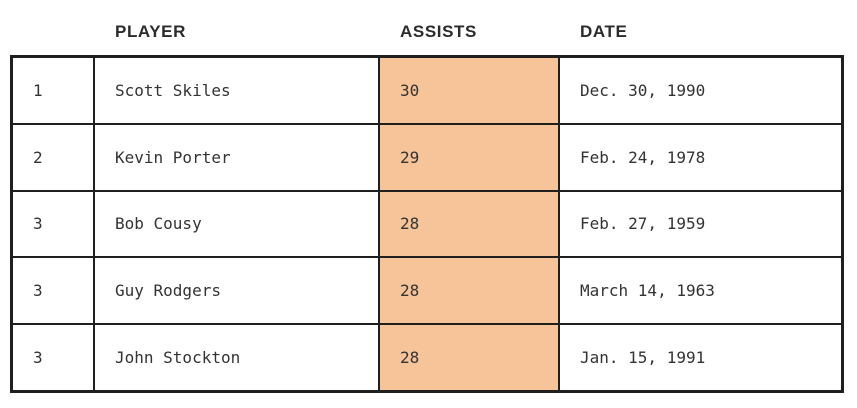 Image resolution: width=857 pixels, height=408 pixels. I want to click on assists-cell: 29, so click(470, 157).